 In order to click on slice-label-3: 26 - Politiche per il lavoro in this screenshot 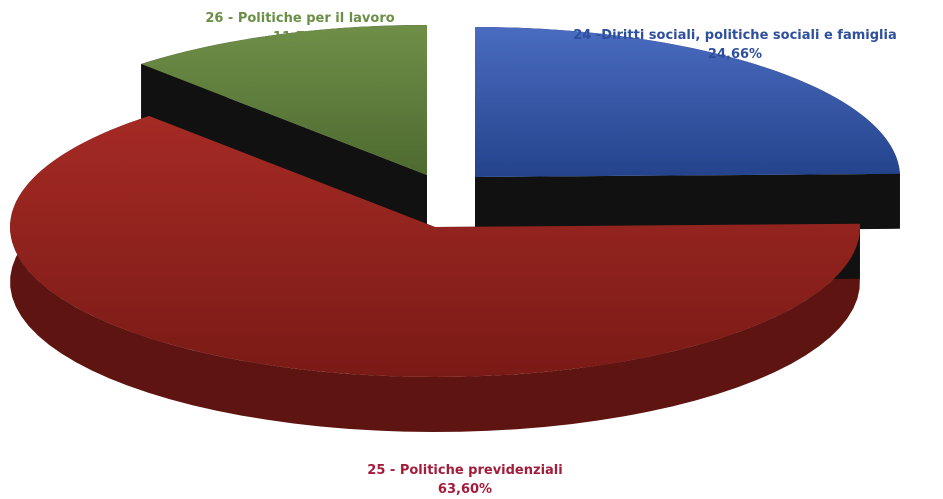, I will do `click(299, 18)`.